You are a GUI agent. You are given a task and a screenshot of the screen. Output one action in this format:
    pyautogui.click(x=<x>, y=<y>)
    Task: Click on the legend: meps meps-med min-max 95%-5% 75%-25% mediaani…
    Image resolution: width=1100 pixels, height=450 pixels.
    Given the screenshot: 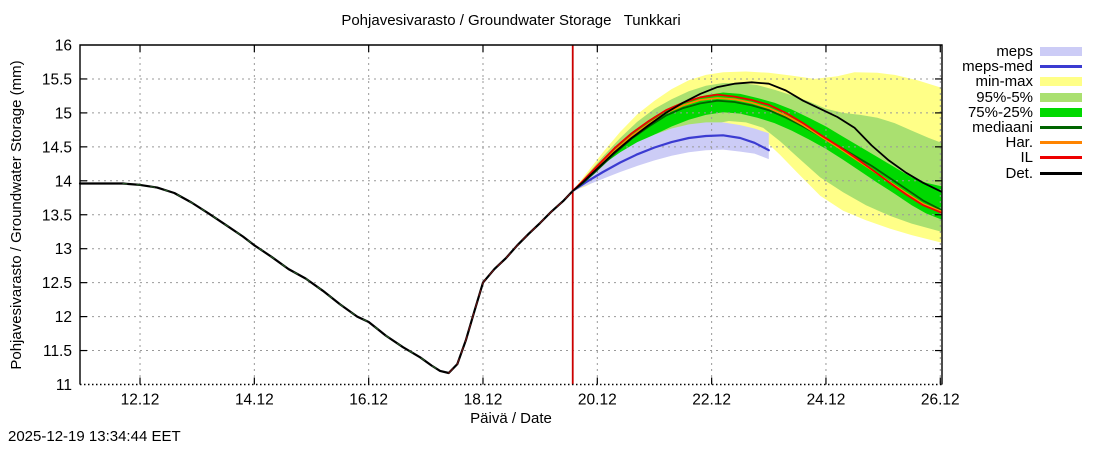 What is the action you would take?
    pyautogui.click(x=1010, y=112)
    